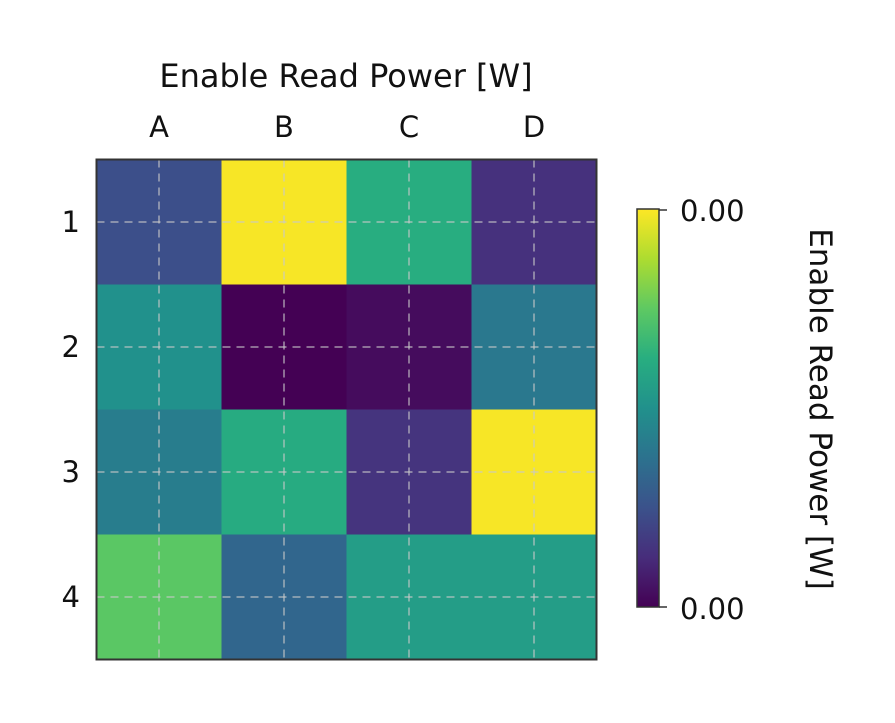  What do you see at coordinates (712, 211) in the screenshot?
I see `colorbar-tick-label-top: 0.00` at bounding box center [712, 211].